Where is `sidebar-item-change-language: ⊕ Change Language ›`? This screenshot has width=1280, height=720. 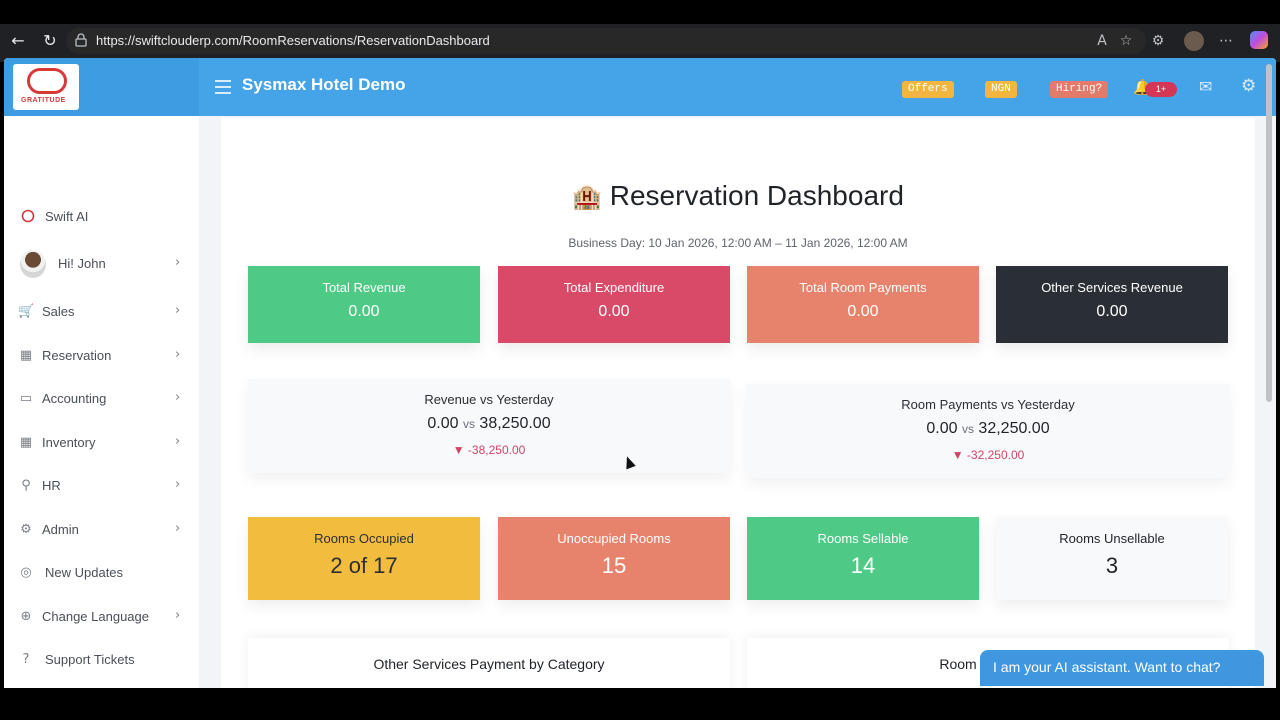 sidebar-item-change-language: ⊕ Change Language › is located at coordinates (101, 617).